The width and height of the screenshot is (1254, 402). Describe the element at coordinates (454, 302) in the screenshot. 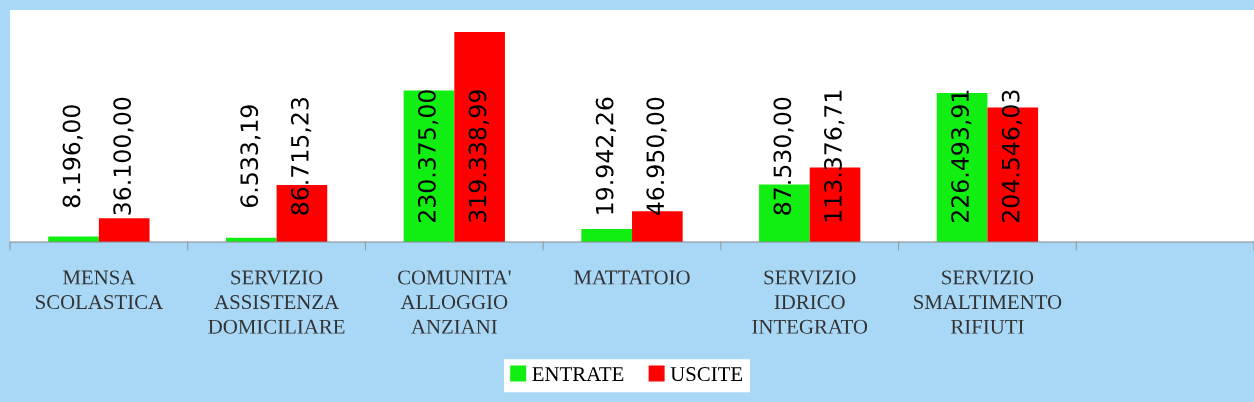

I see `x-tick-label: COMUNITA' ALLOGGIO ANZIANI` at that location.